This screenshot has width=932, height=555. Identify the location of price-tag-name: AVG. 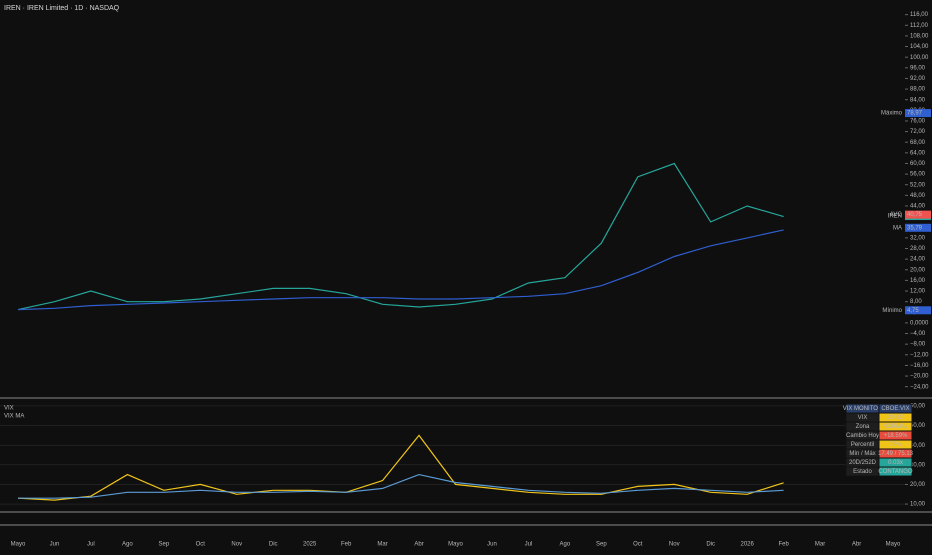
(896, 215).